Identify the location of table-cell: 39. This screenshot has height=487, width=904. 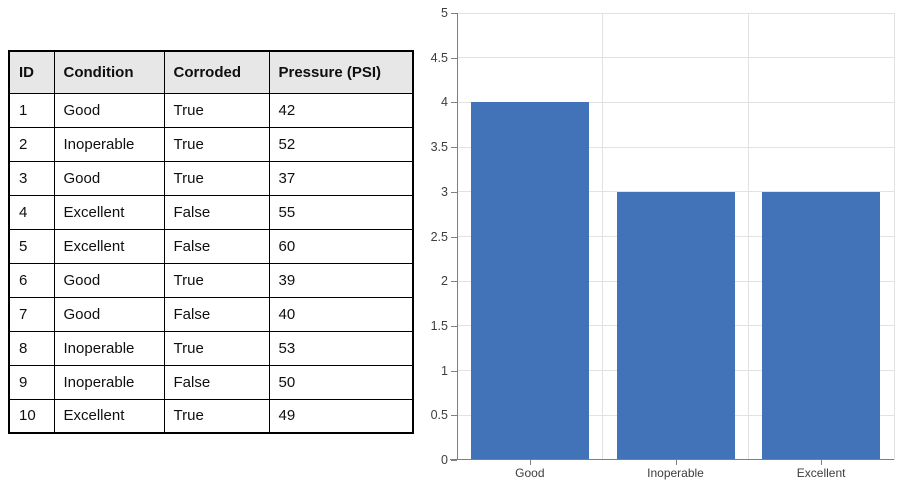
(341, 280).